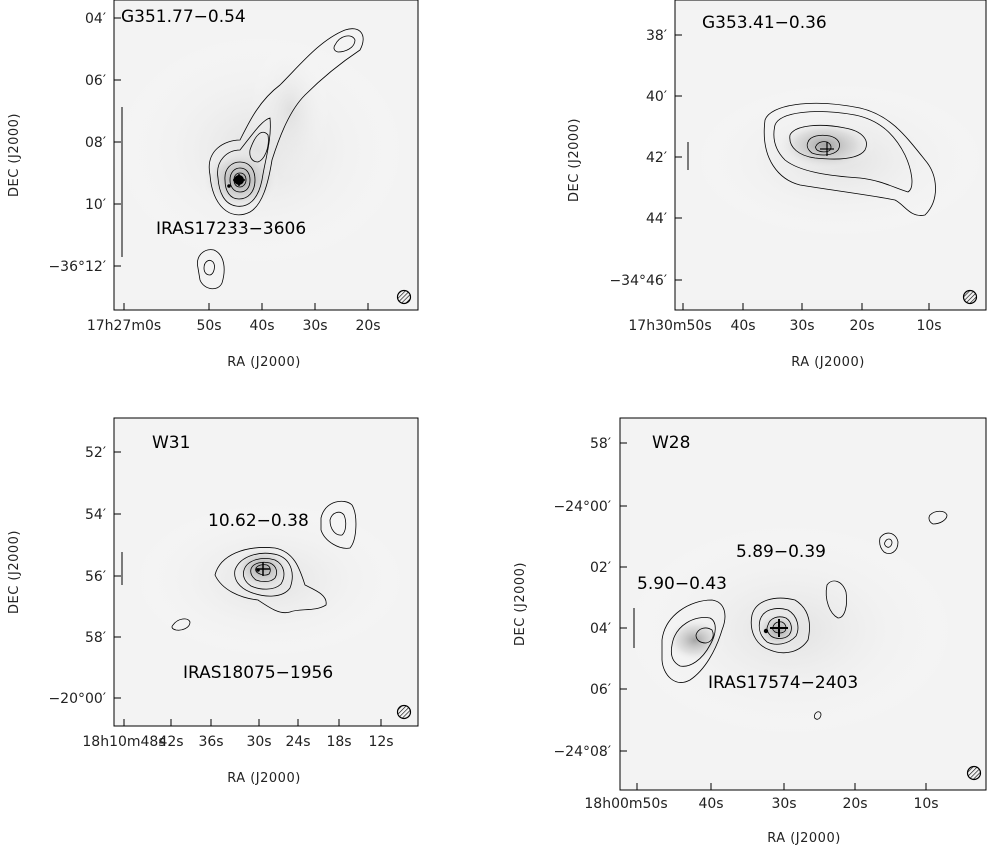 Image resolution: width=990 pixels, height=848 pixels. What do you see at coordinates (600, 568) in the screenshot?
I see `y-tick-label: 02′` at bounding box center [600, 568].